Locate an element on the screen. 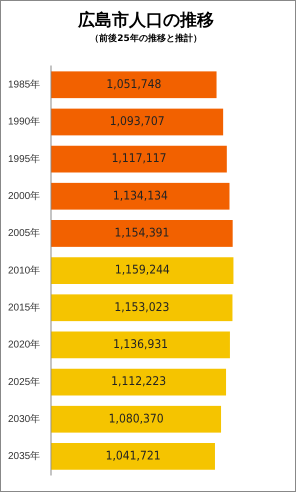 The width and height of the screenshot is (296, 492). data-label: 1,159,244 is located at coordinates (142, 269).